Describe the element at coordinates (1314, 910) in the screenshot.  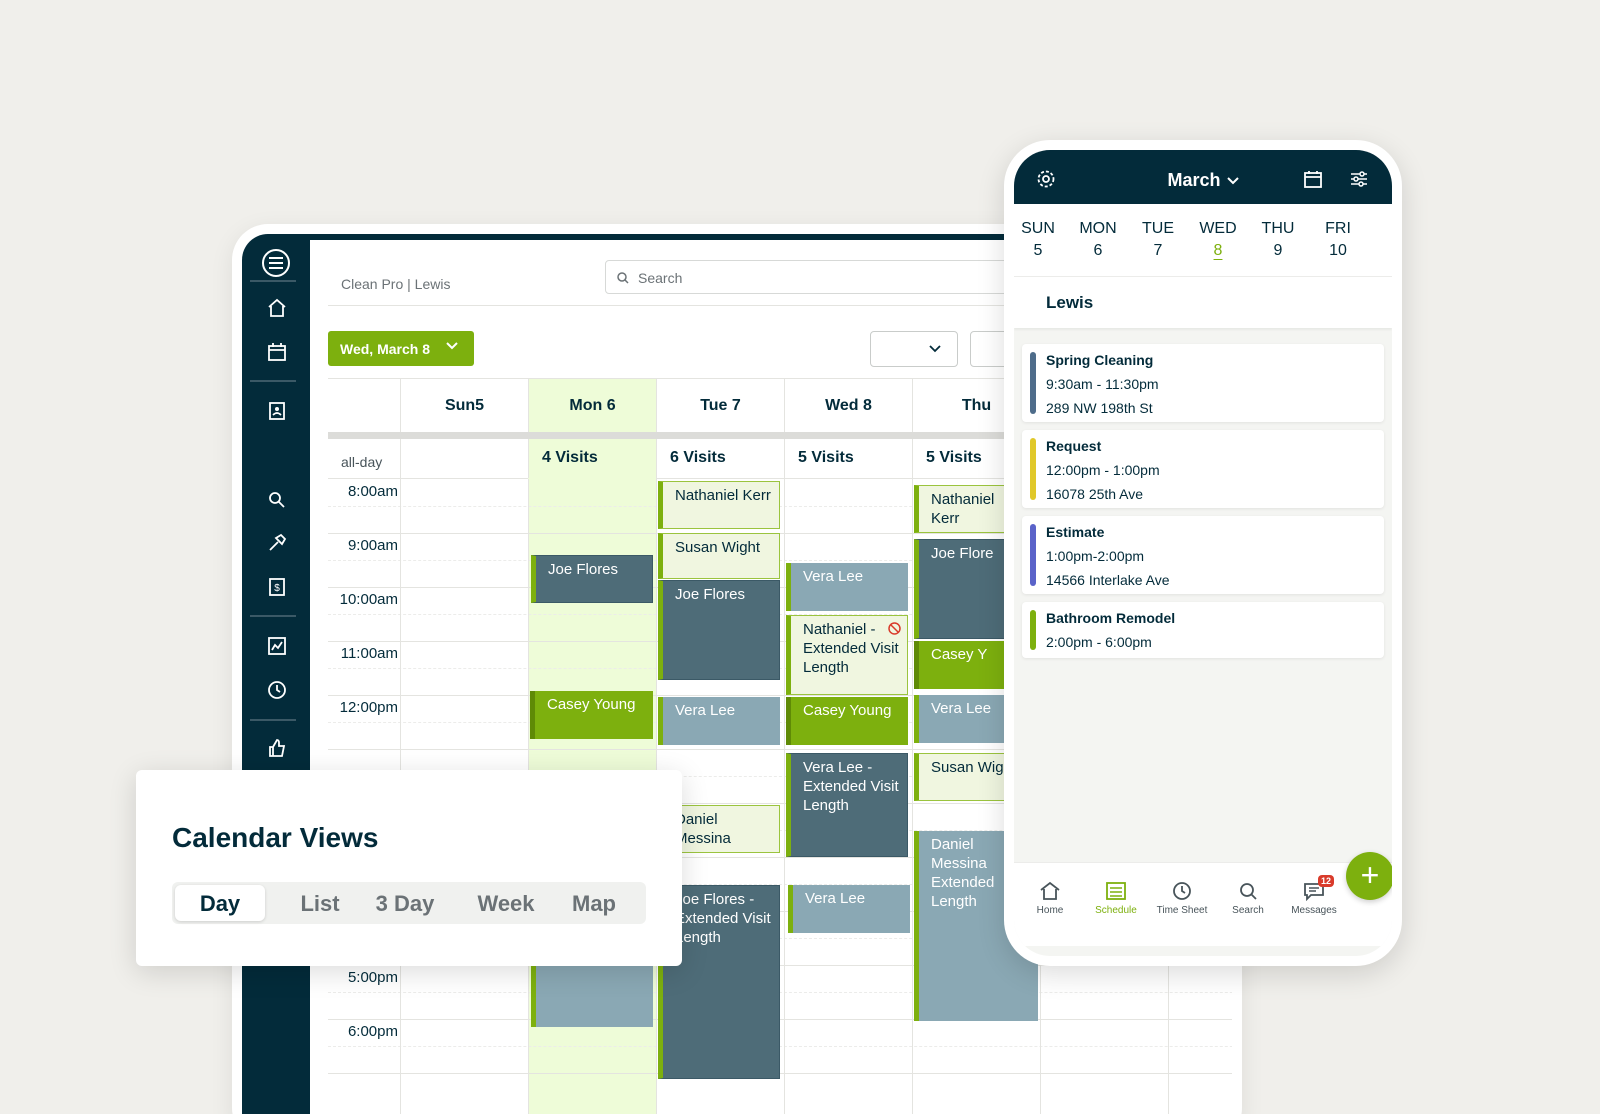
I see `nav-label: Messages` at that location.